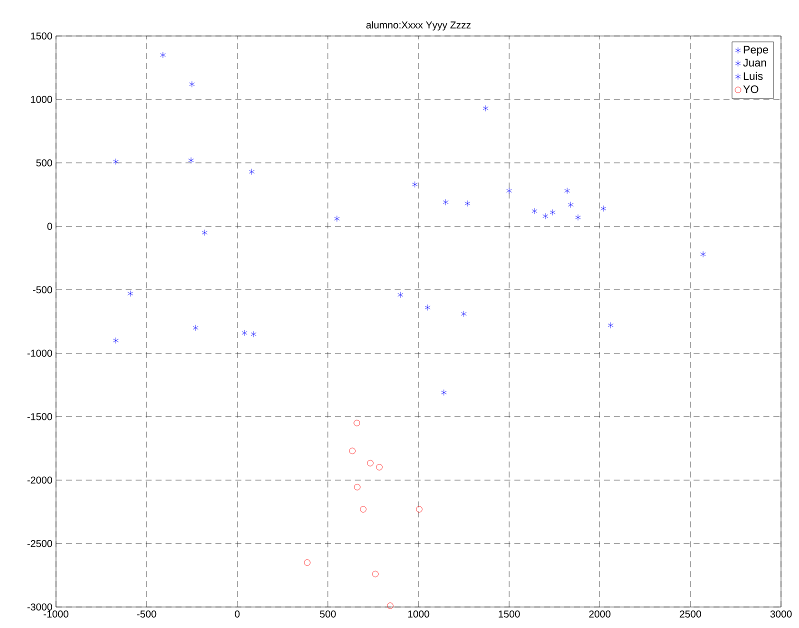 This screenshot has width=799, height=628. Describe the element at coordinates (44, 162) in the screenshot. I see `y-tick-label: 500` at that location.